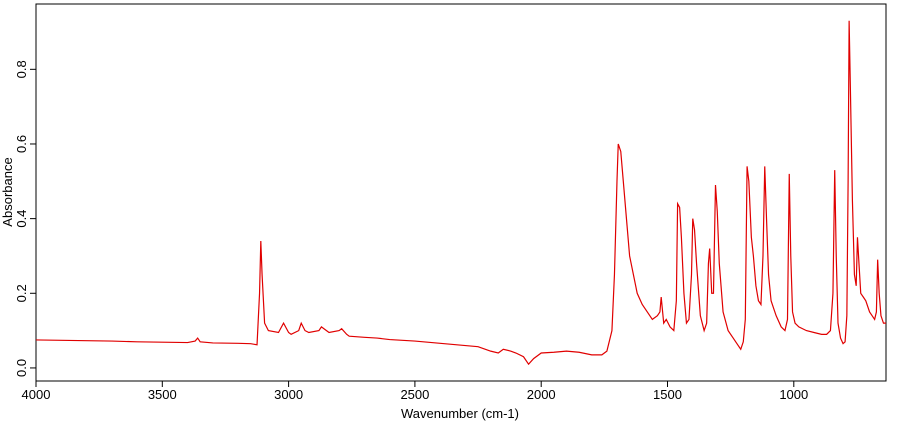  Describe the element at coordinates (21, 144) in the screenshot. I see `y-tick-label: 0.6` at that location.